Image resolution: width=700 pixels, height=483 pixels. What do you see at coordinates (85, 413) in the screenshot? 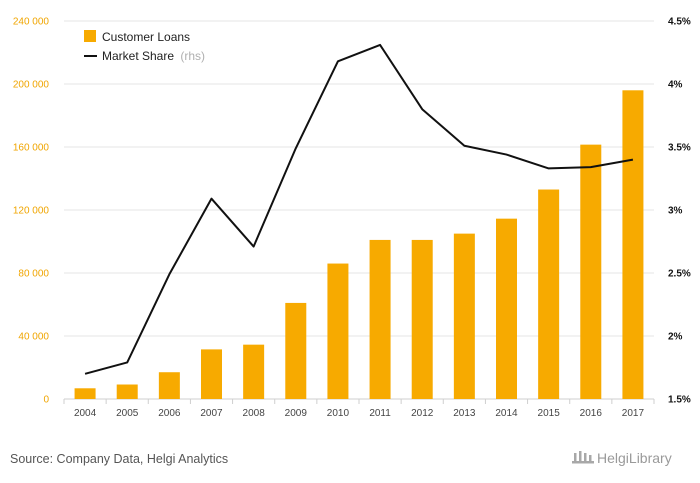
I see `x-tick-label: 2004` at bounding box center [85, 413].